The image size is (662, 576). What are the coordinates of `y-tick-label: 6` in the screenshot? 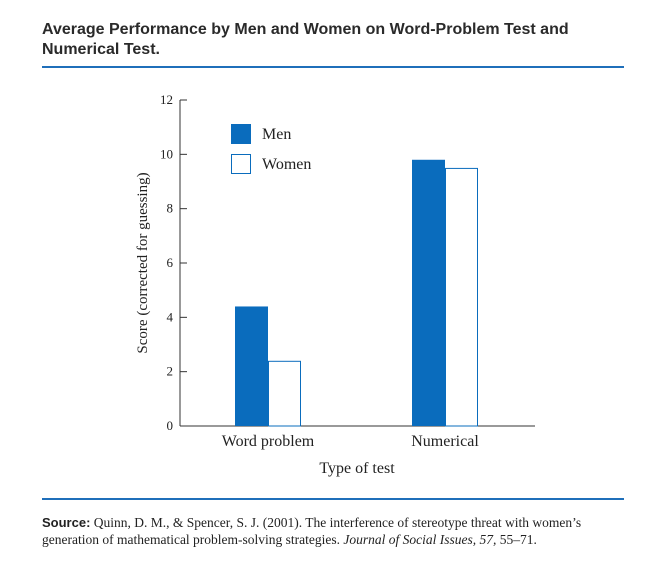 It's located at (170, 262).